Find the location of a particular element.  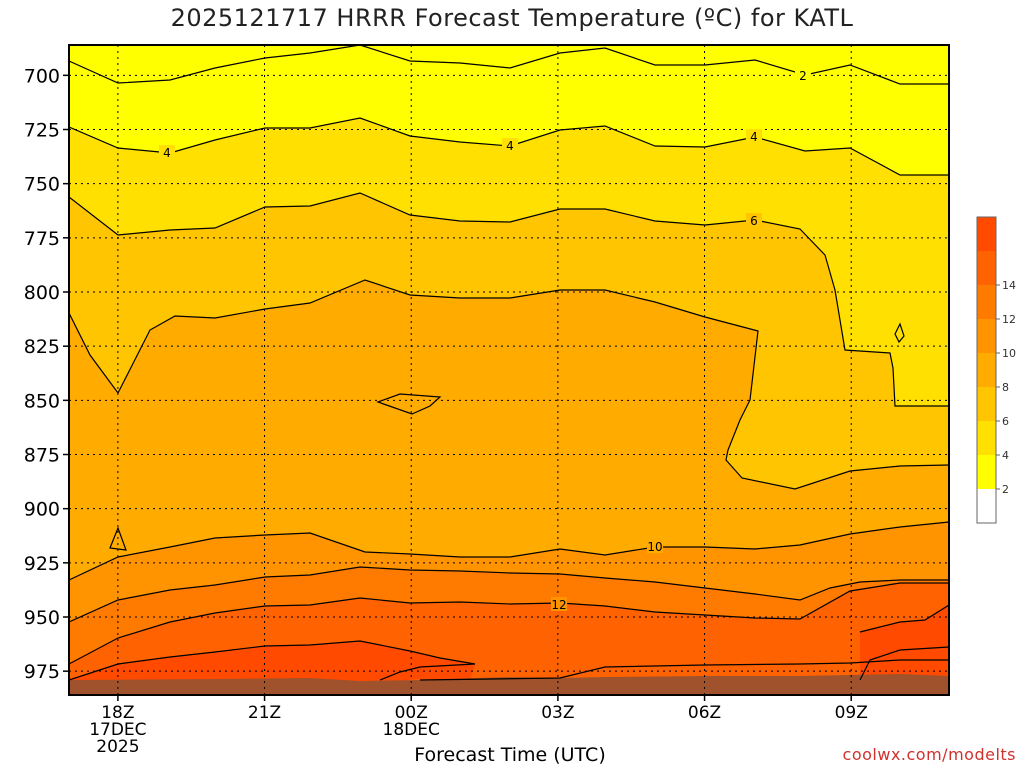

y-tick-label: 850 is located at coordinates (42, 401).